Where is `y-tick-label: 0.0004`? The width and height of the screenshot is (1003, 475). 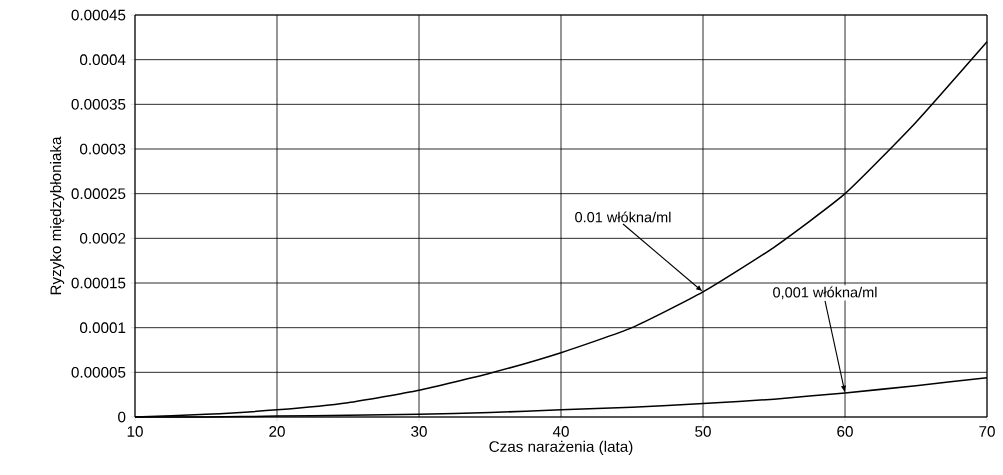 y-tick-label: 0.0004 is located at coordinates (103, 60).